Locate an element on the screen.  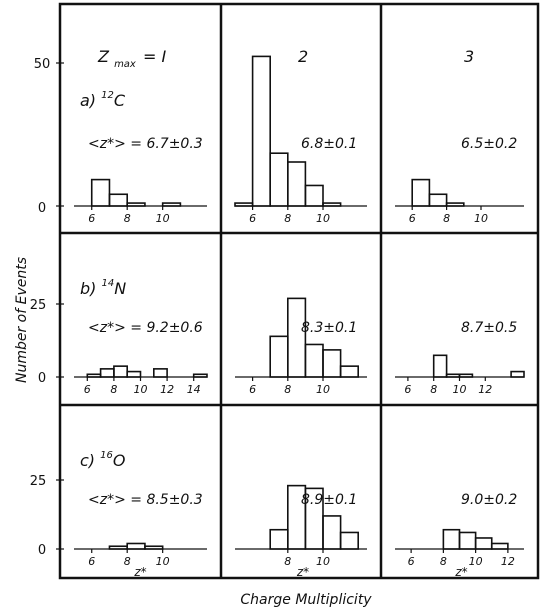
mean-annotation: 8.7±0.5 is located at coordinates (489, 328).